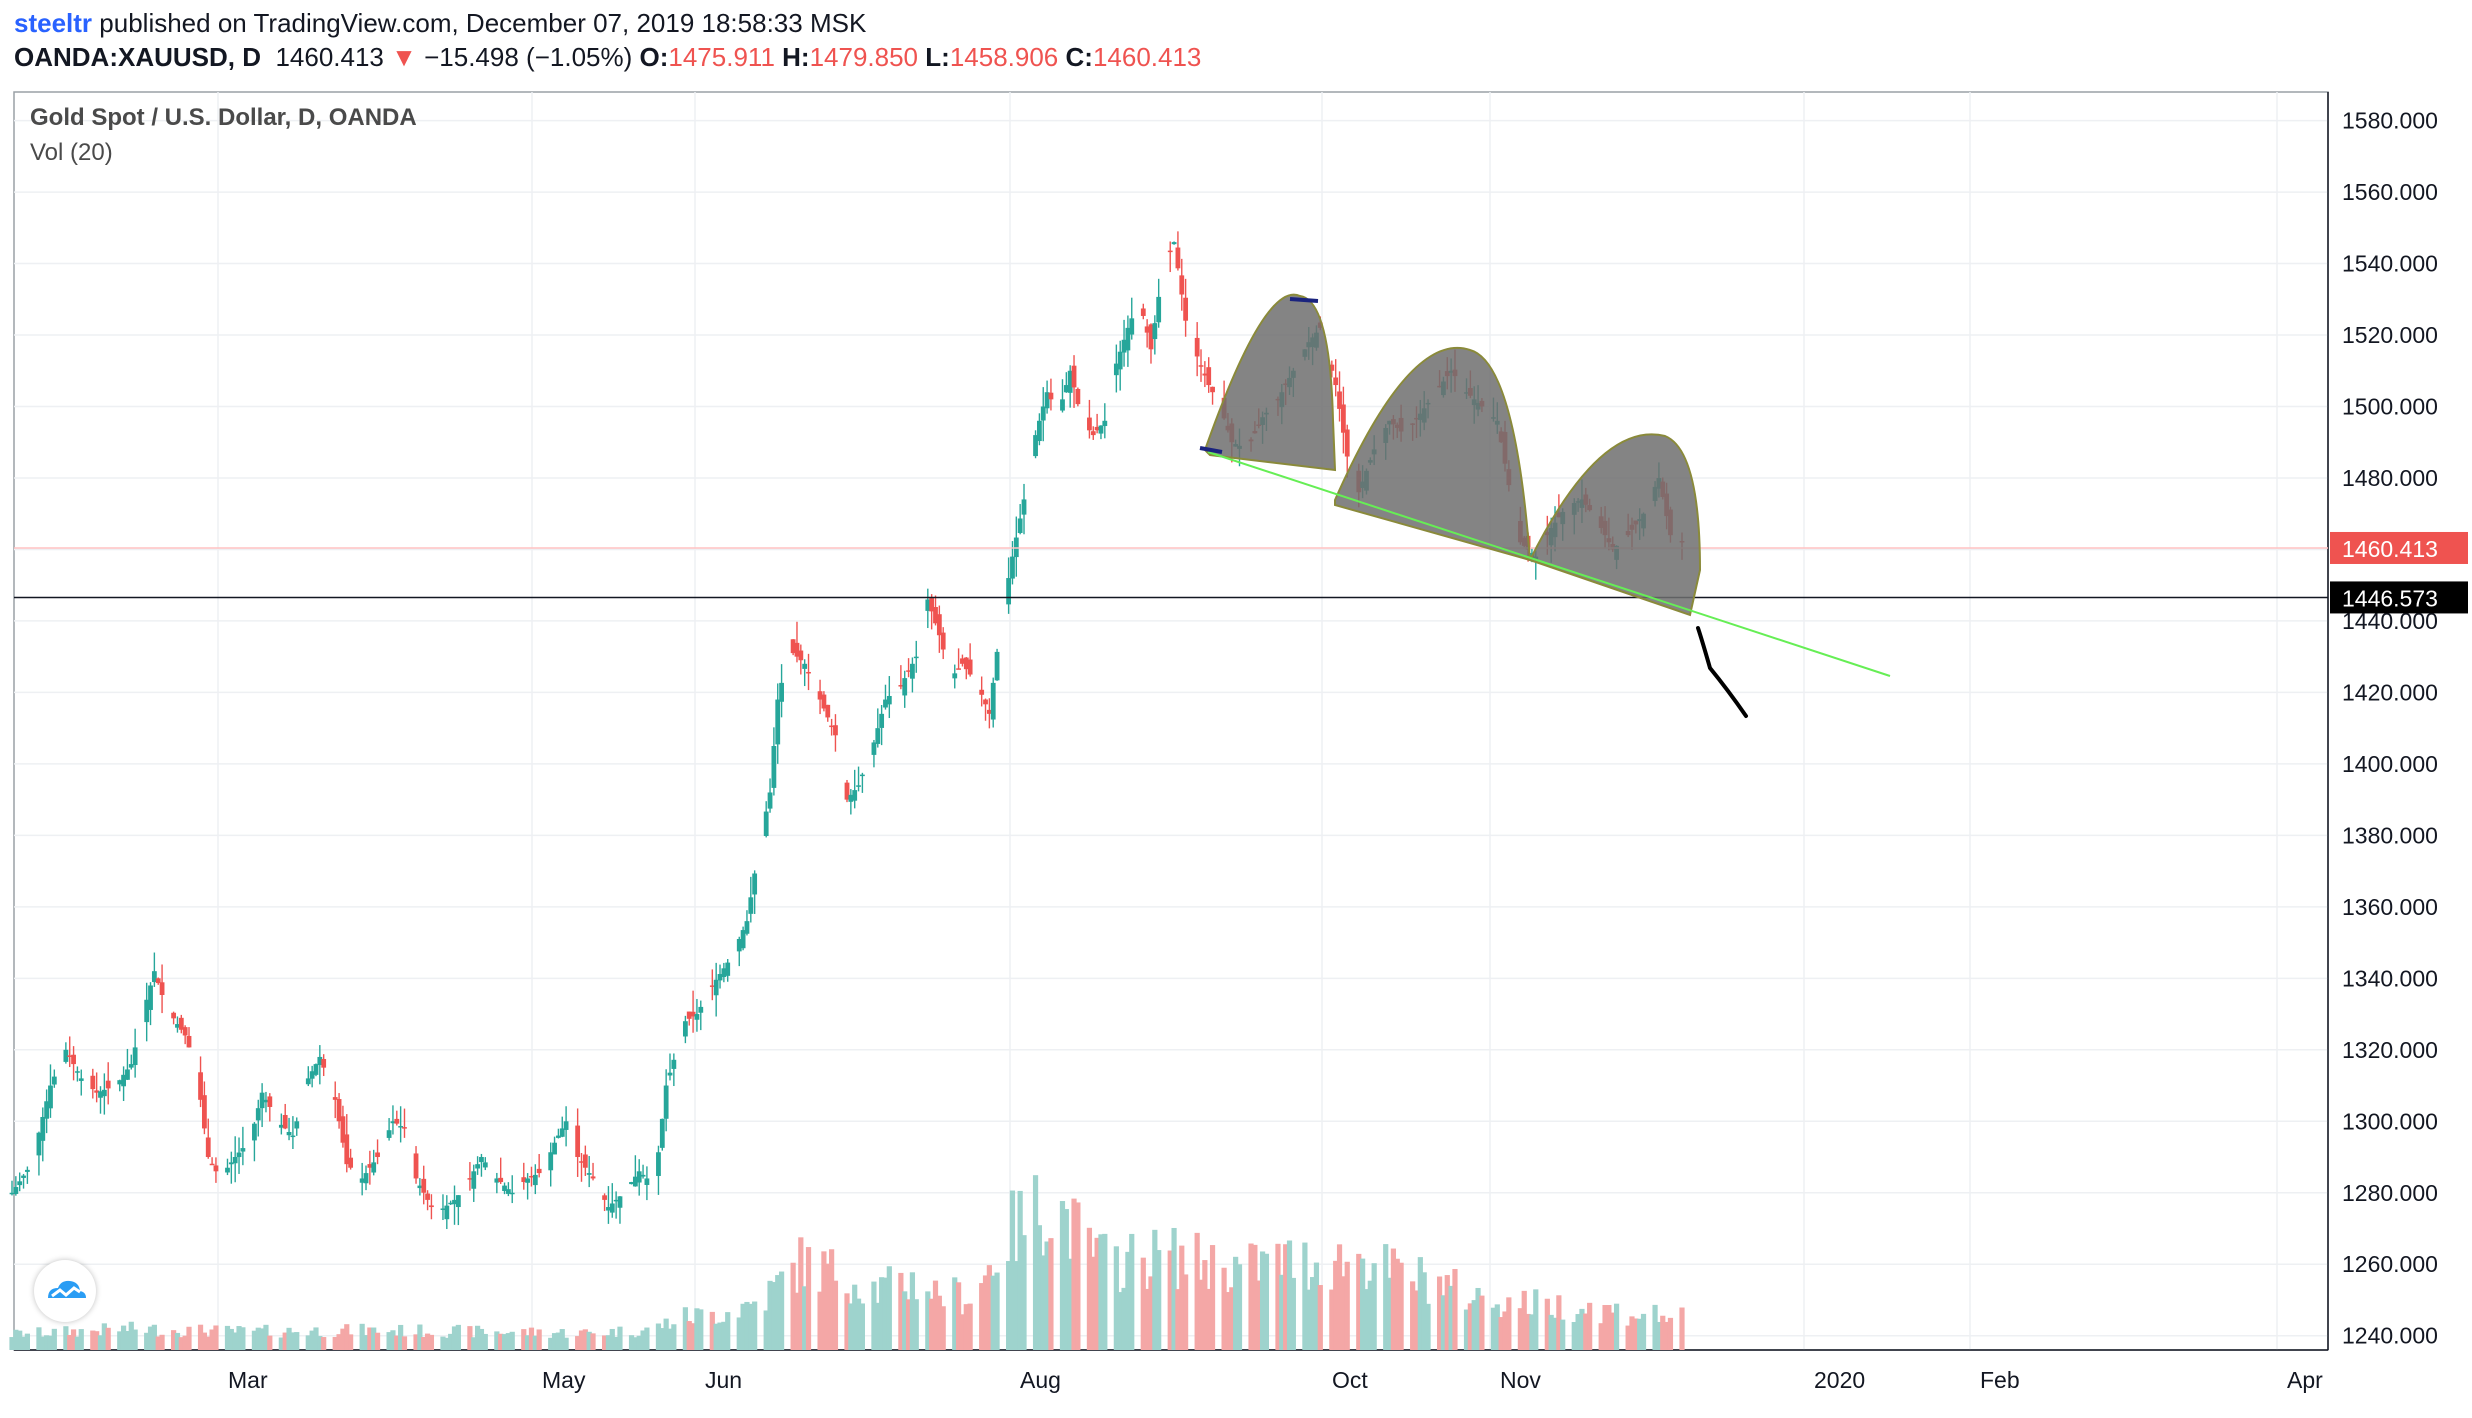  I want to click on y-tick-label: 1340.000, so click(2390, 978).